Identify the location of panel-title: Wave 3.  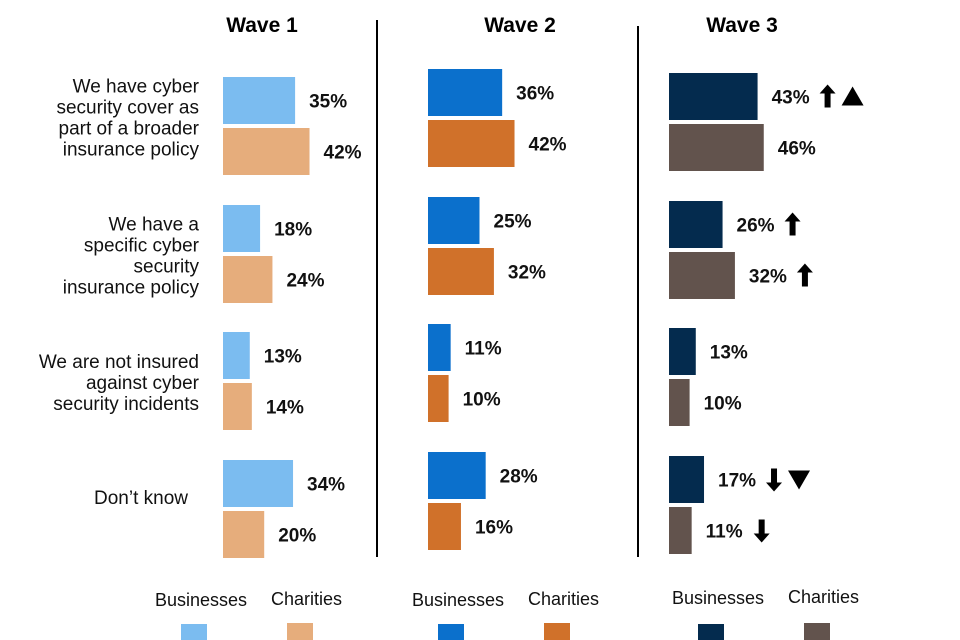
(742, 25).